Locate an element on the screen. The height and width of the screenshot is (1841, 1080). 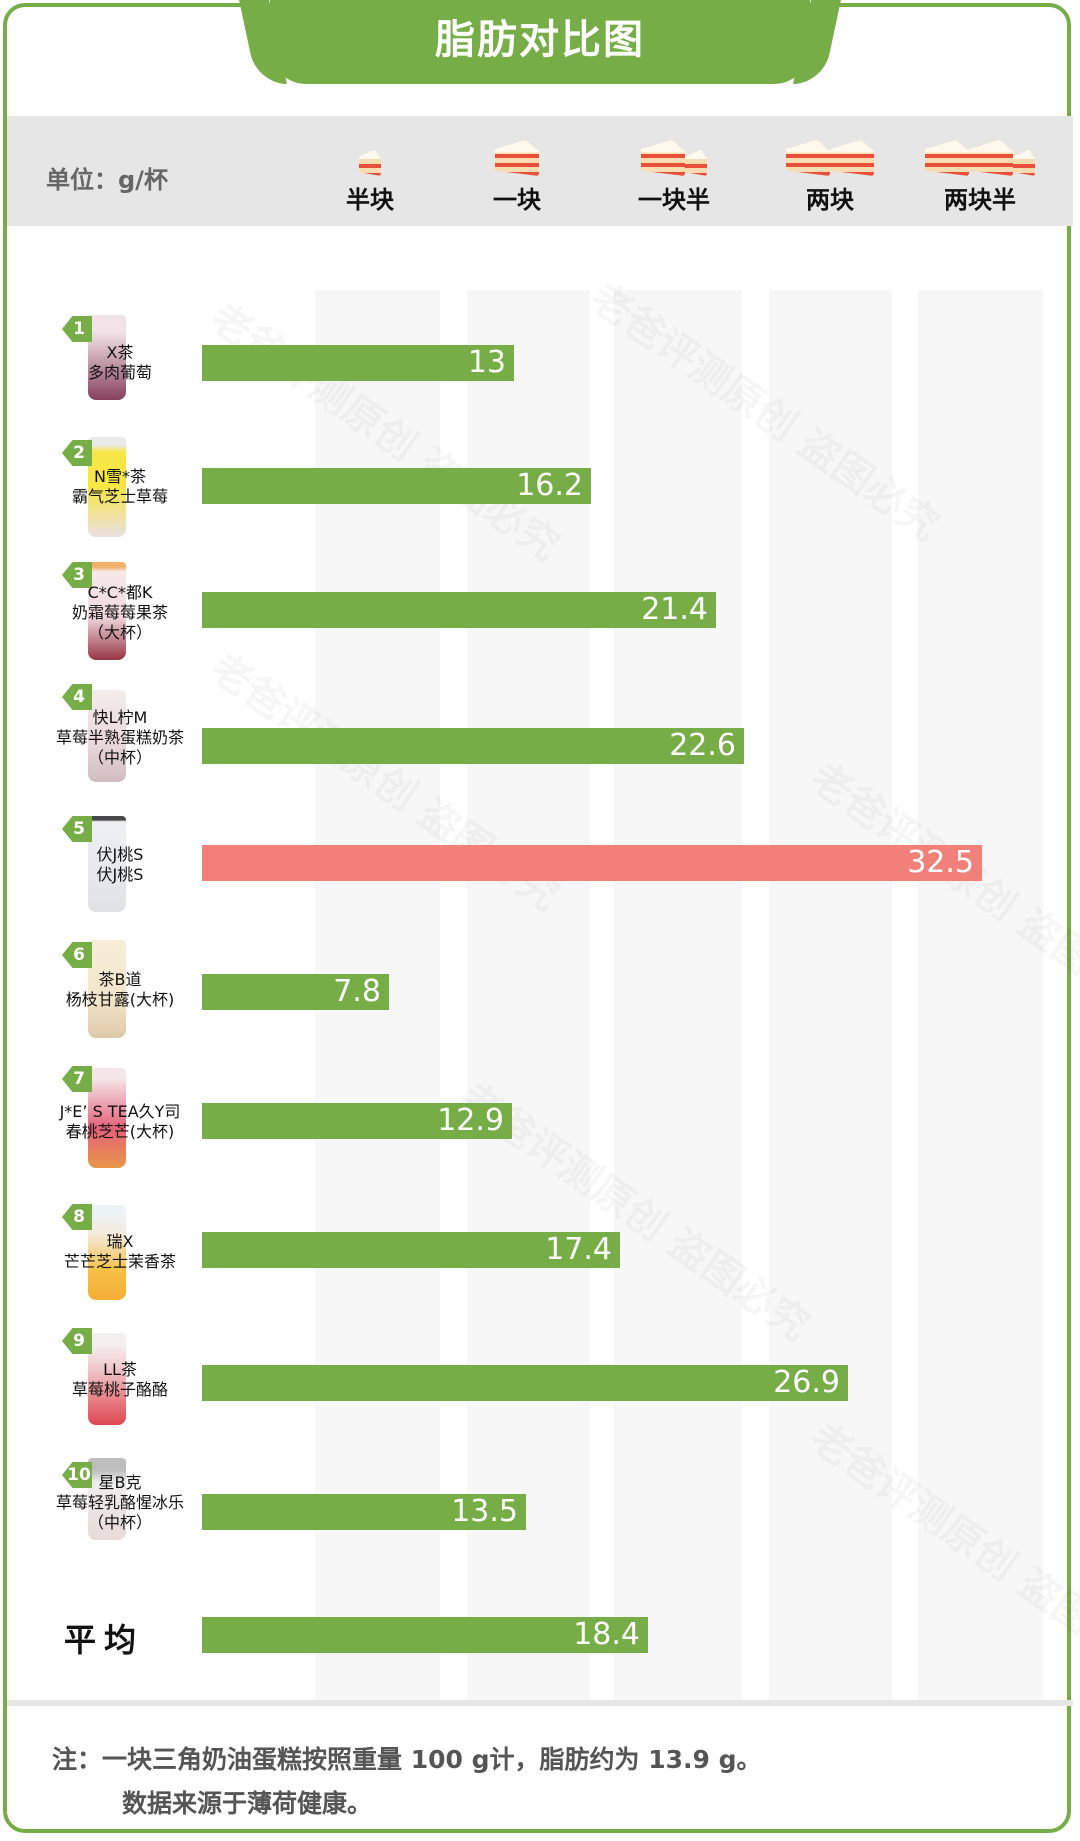
item-label: LL茶 草莓桃子酪酪 is located at coordinates (119, 1379).